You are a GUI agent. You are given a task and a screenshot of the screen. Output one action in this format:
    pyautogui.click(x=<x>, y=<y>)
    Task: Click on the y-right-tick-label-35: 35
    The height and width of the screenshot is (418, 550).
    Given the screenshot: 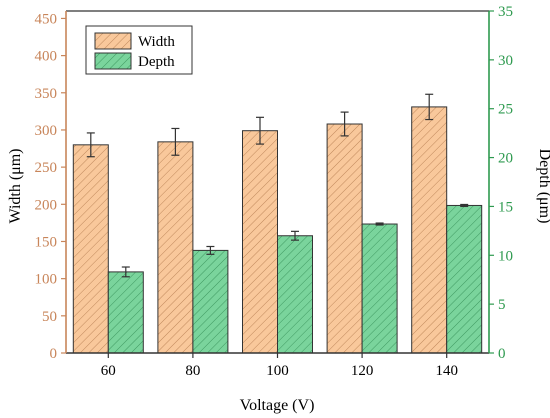 What is the action you would take?
    pyautogui.click(x=505, y=12)
    